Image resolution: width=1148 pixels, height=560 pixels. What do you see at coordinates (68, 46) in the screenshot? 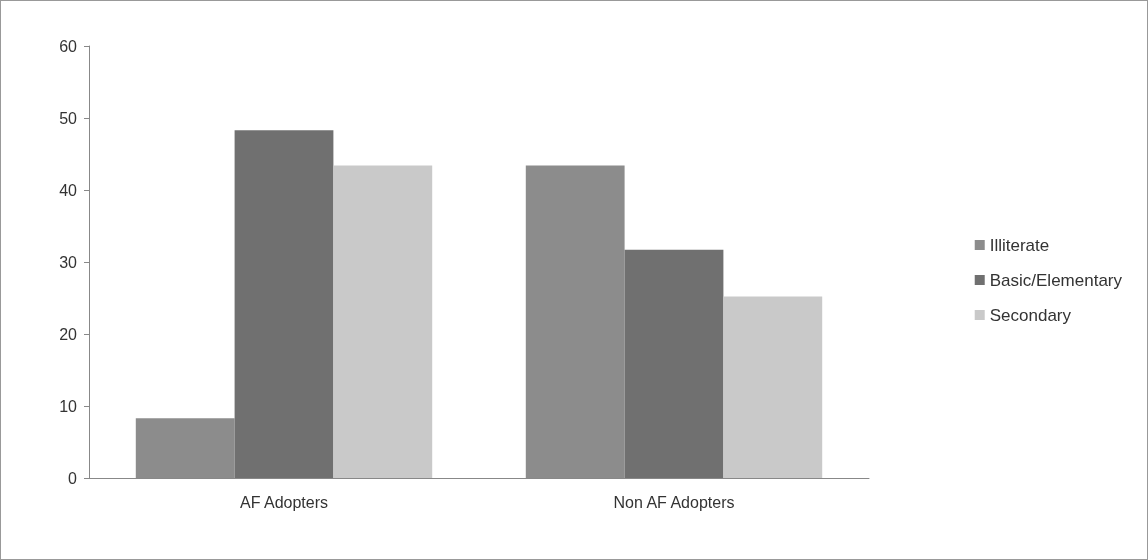
I see `y-tick-label: 60` at bounding box center [68, 46].